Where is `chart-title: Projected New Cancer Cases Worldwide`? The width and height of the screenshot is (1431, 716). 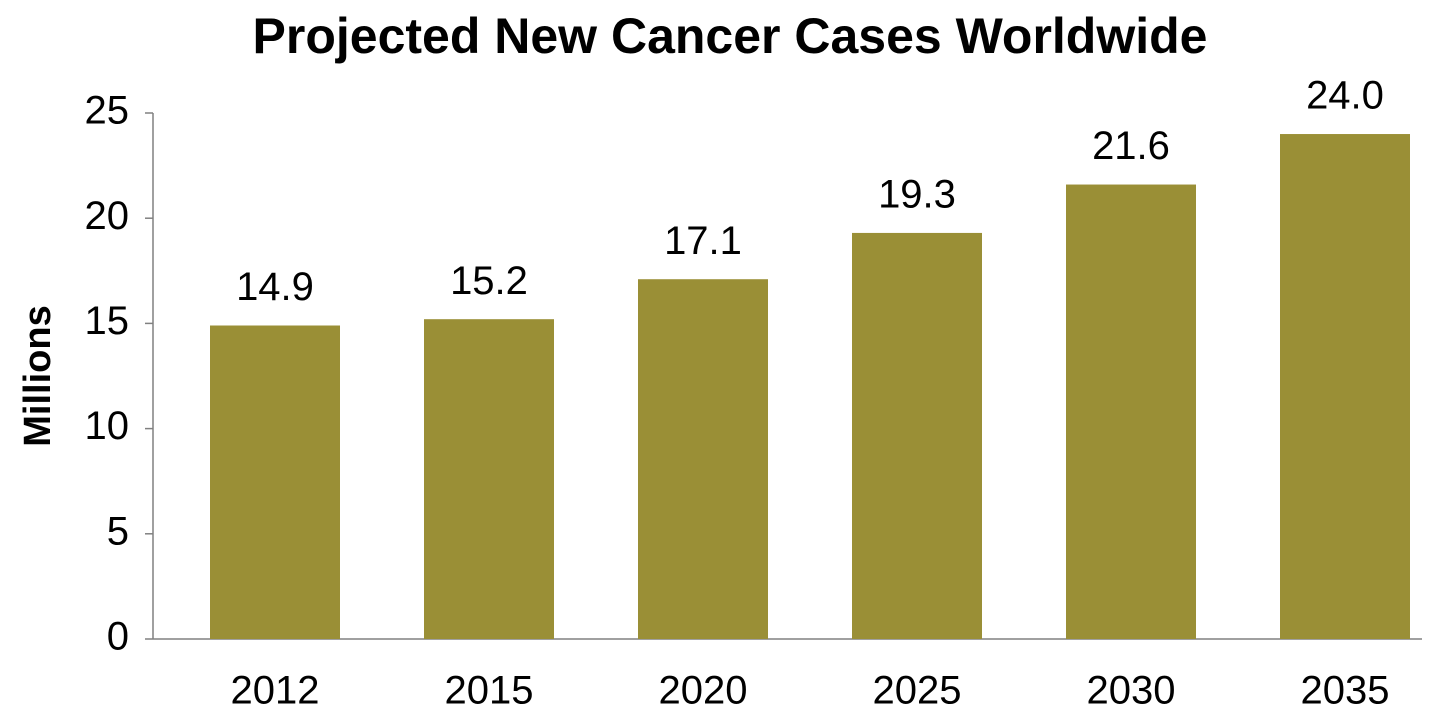
chart-title: Projected New Cancer Cases Worldwide is located at coordinates (730, 36).